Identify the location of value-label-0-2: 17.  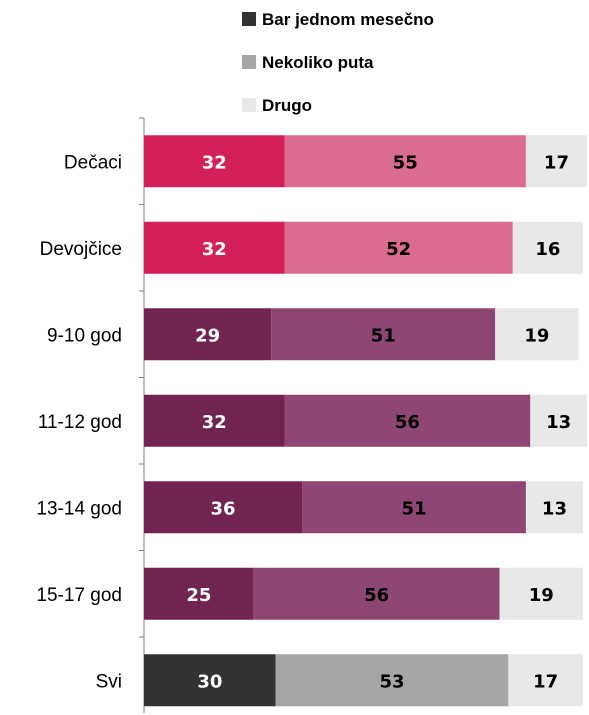
(556, 162).